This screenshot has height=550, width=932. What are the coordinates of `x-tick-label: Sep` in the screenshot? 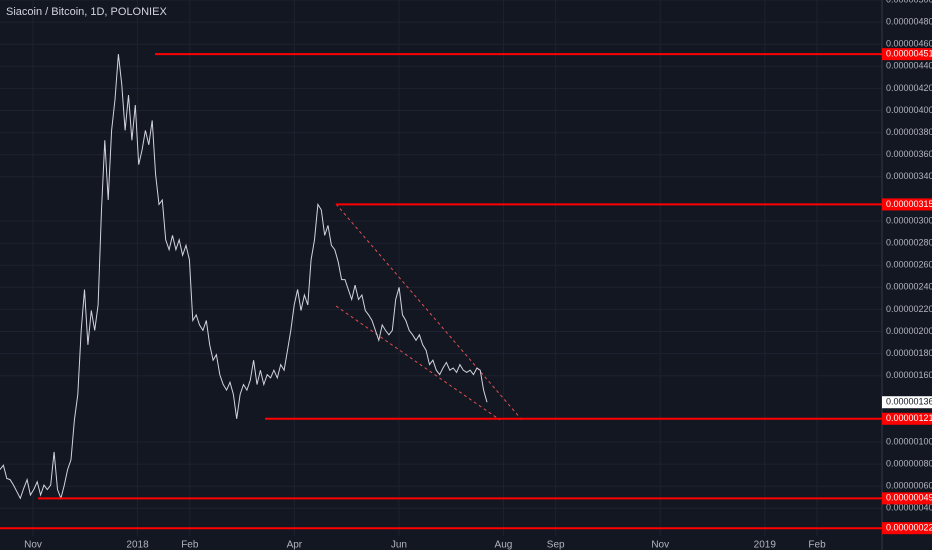 It's located at (556, 545).